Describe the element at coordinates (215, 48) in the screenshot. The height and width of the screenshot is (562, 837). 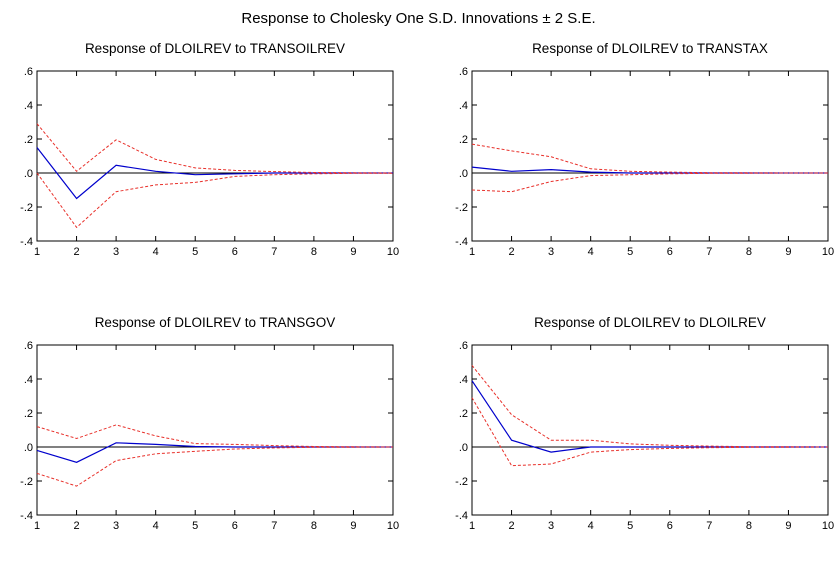
I see `chart-title: Response of DLOILREV to TRANSOILREV` at that location.